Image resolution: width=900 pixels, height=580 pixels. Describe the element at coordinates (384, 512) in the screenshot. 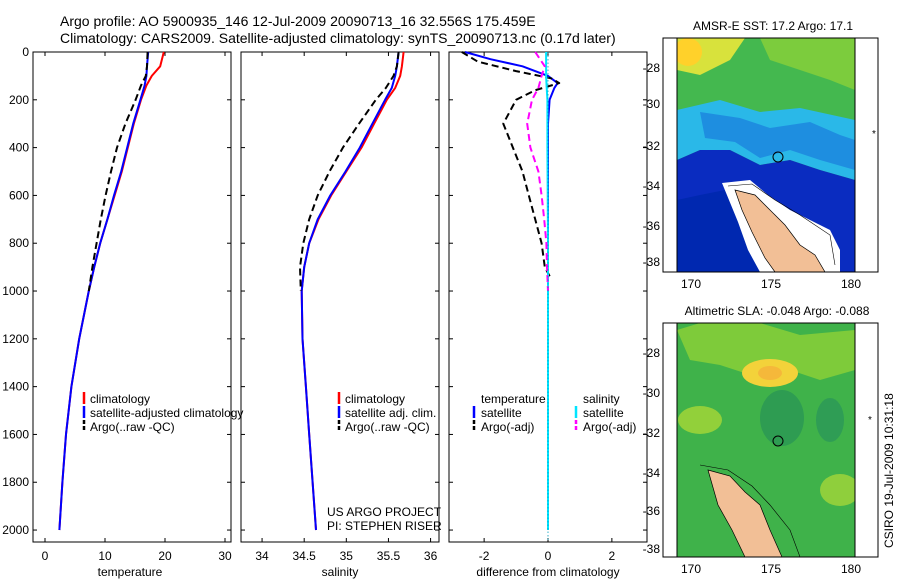

I see `project-credit: US ARGO PROJECT` at that location.